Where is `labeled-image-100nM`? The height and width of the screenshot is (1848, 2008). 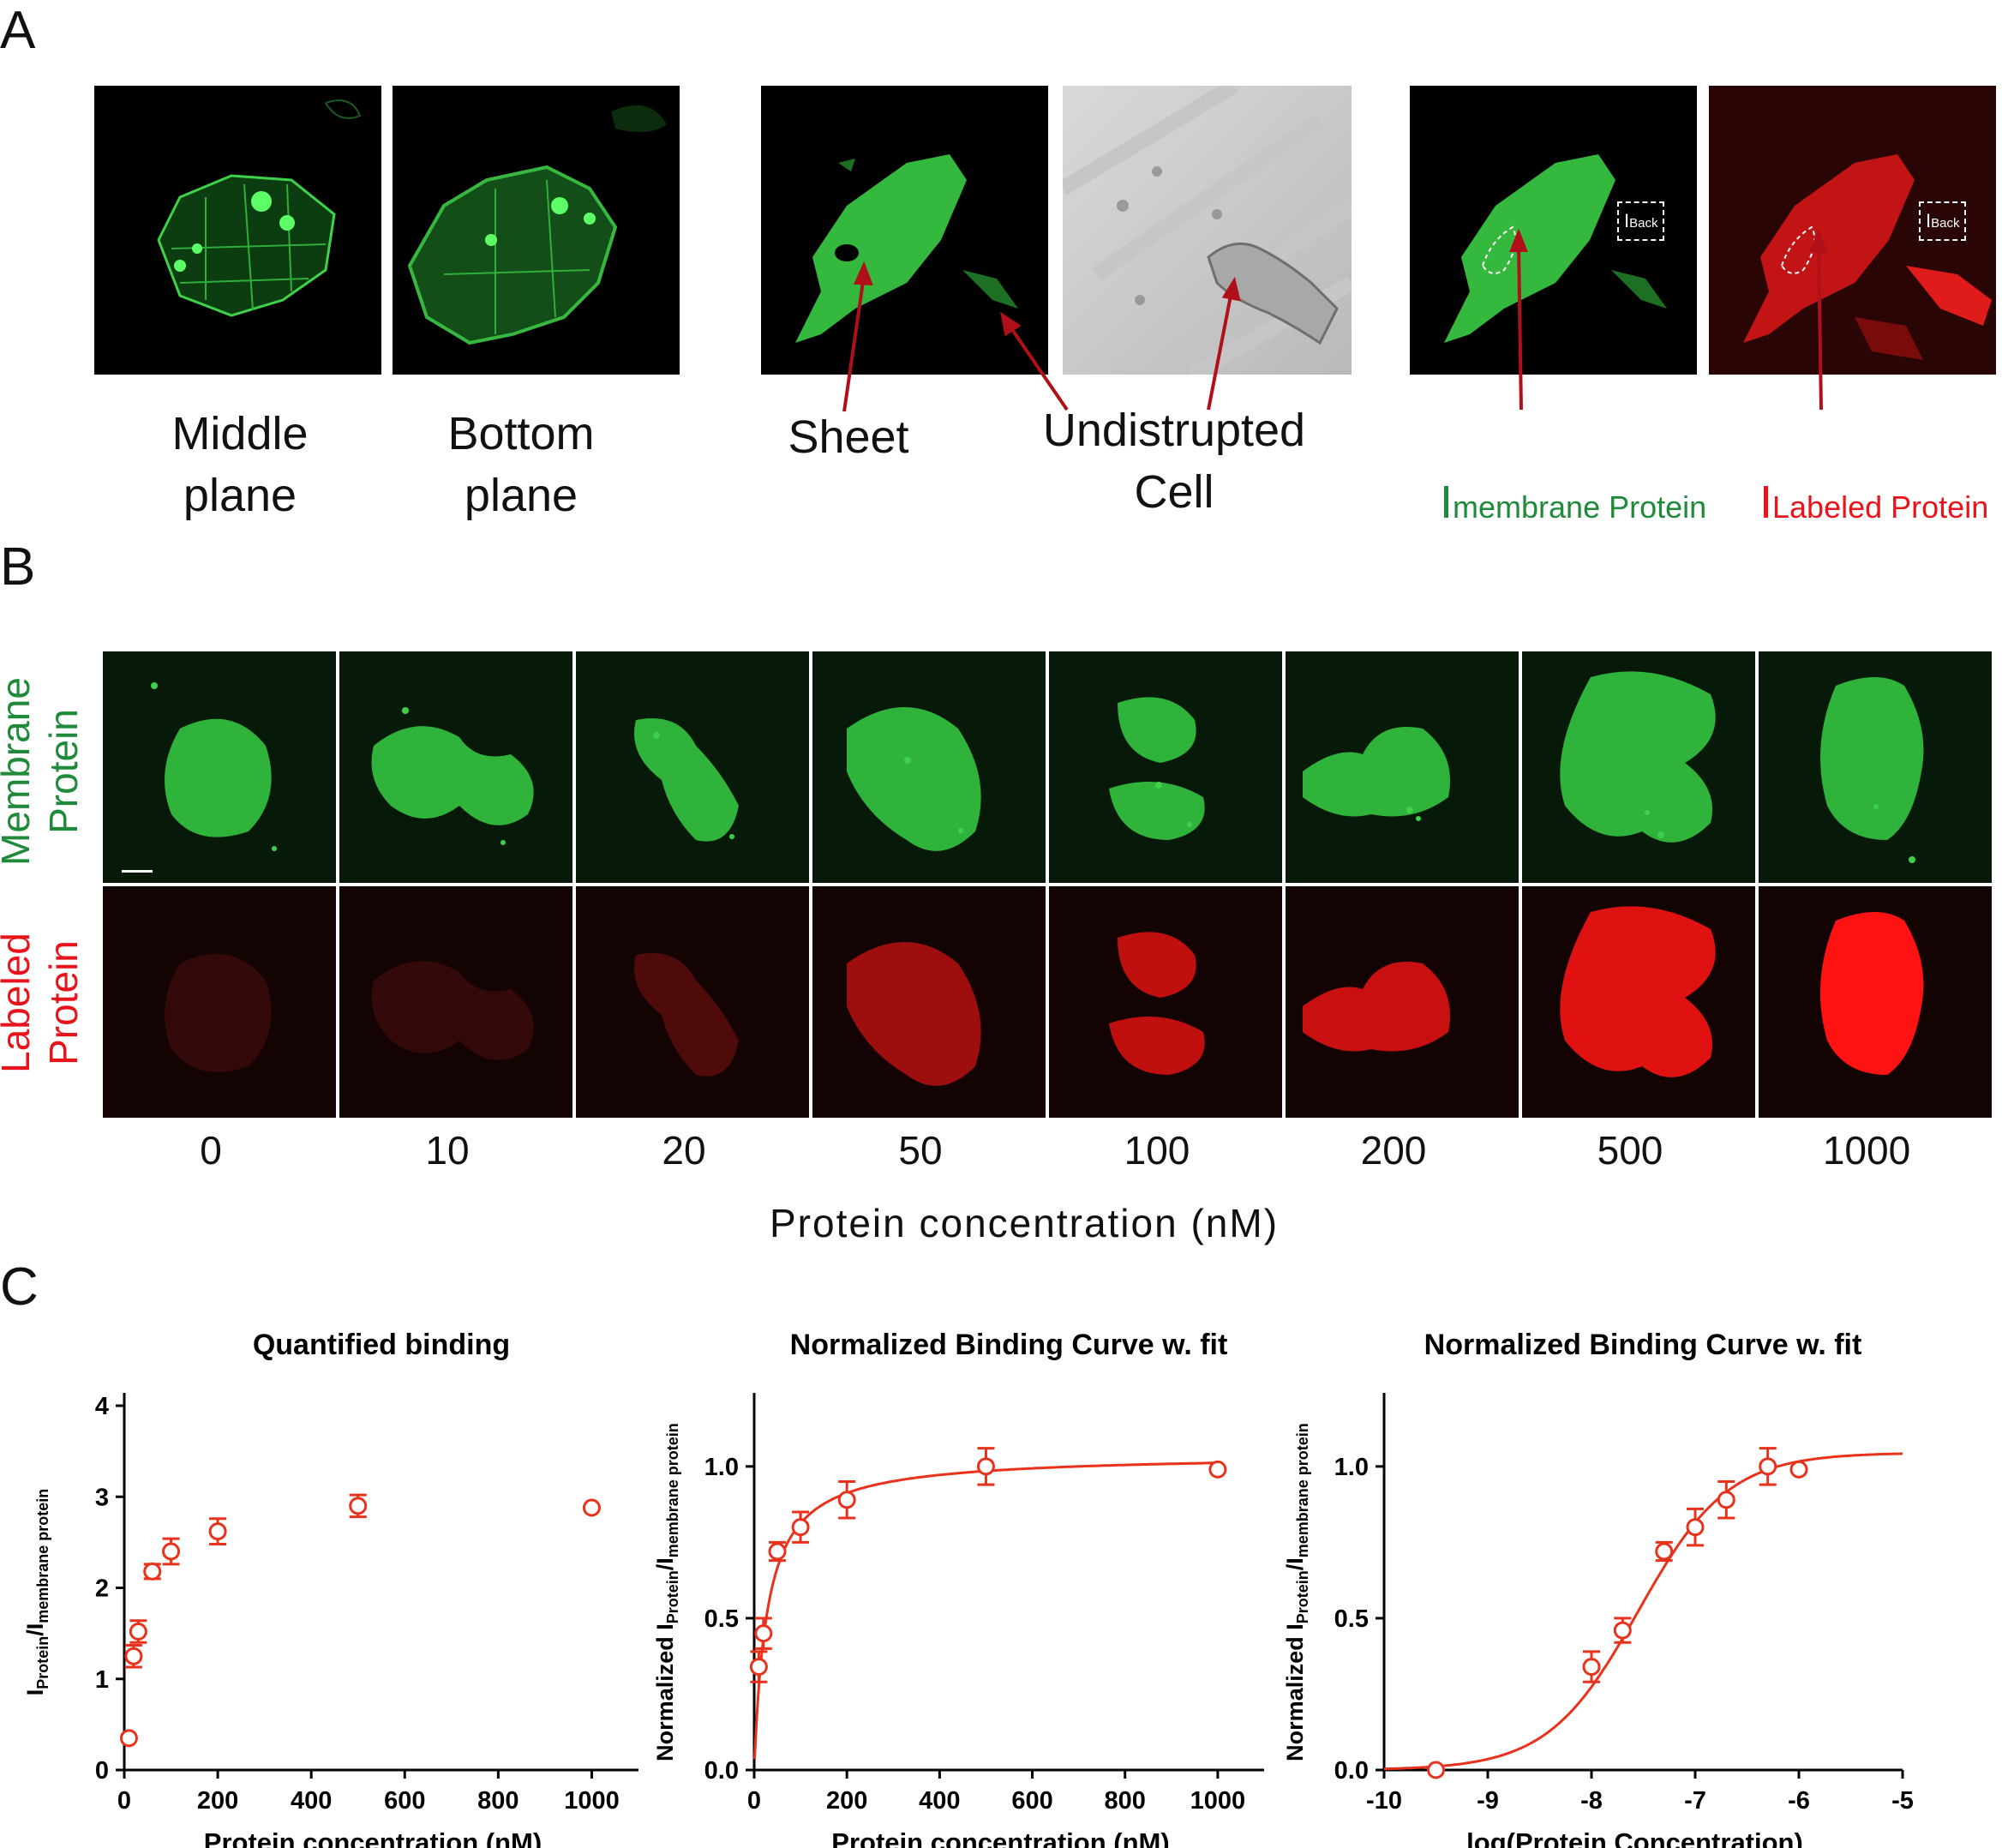 labeled-image-100nM is located at coordinates (1165, 1002).